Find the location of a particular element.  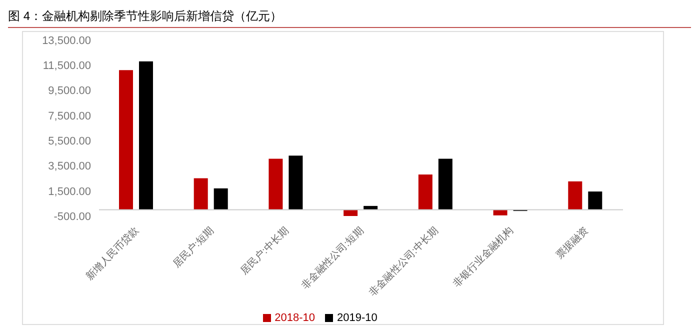

x-tick-label: 居民户:短期 is located at coordinates (193, 247).